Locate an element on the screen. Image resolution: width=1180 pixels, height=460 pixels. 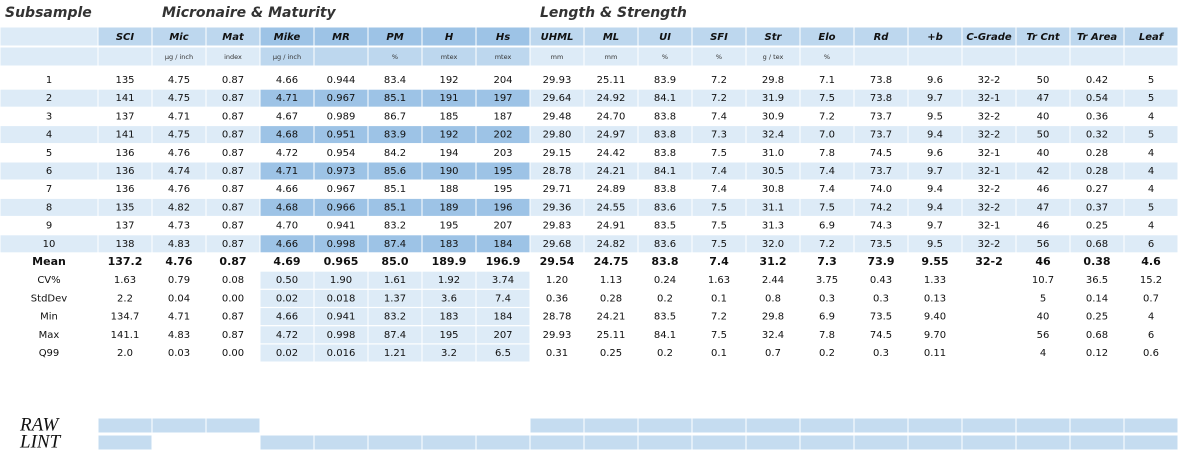
cell-value: 29.83 is located at coordinates (557, 226).